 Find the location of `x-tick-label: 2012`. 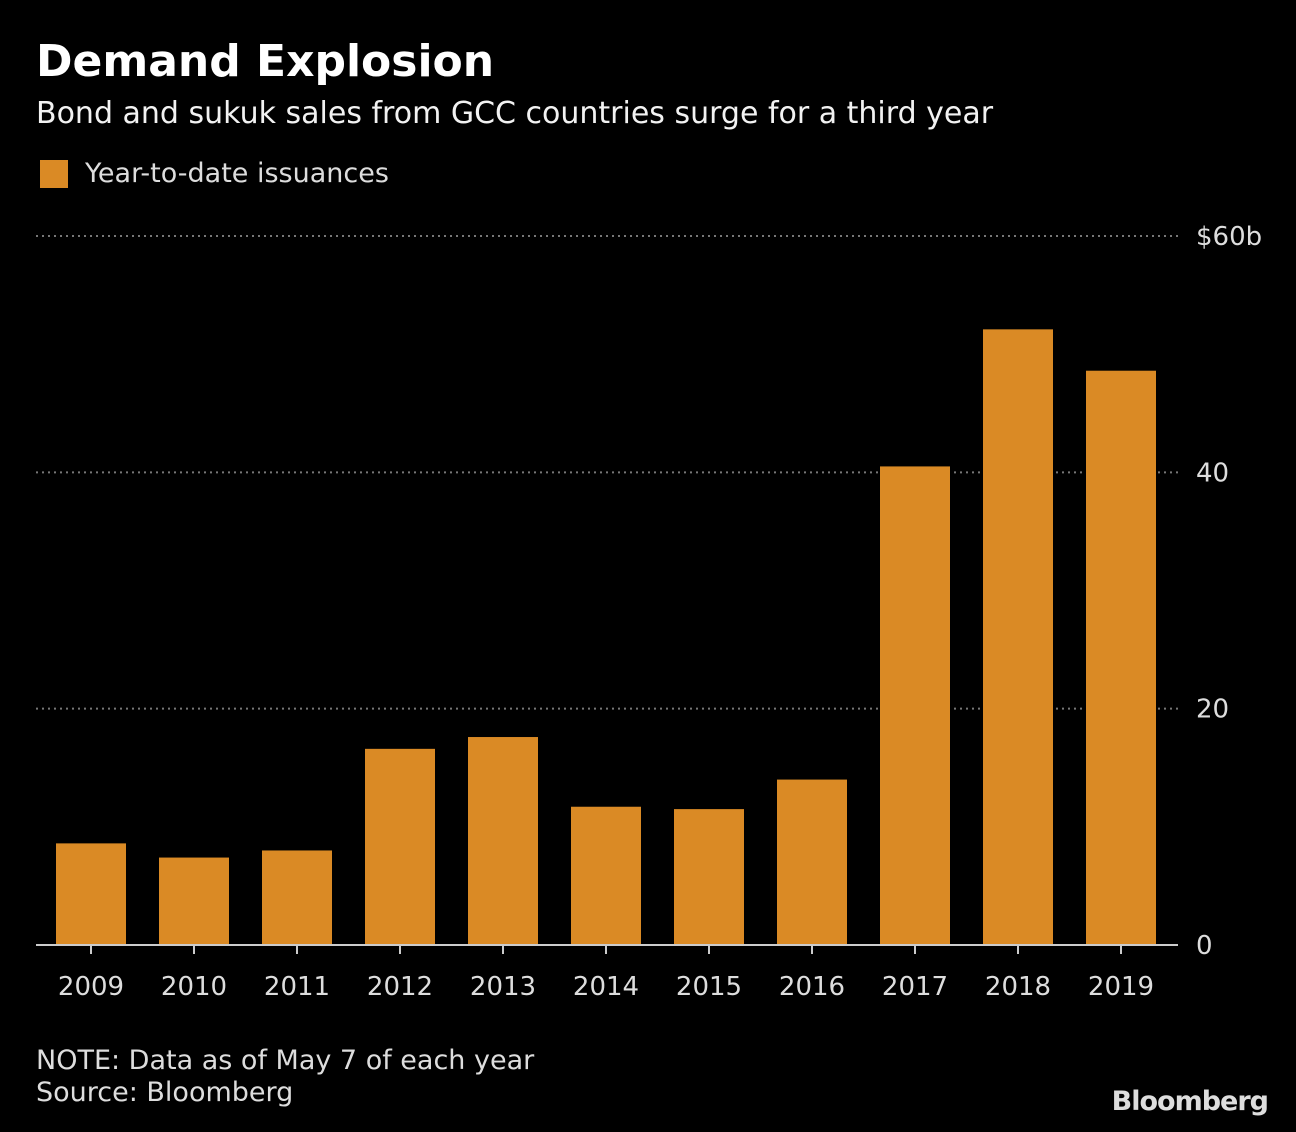

x-tick-label: 2012 is located at coordinates (400, 987).